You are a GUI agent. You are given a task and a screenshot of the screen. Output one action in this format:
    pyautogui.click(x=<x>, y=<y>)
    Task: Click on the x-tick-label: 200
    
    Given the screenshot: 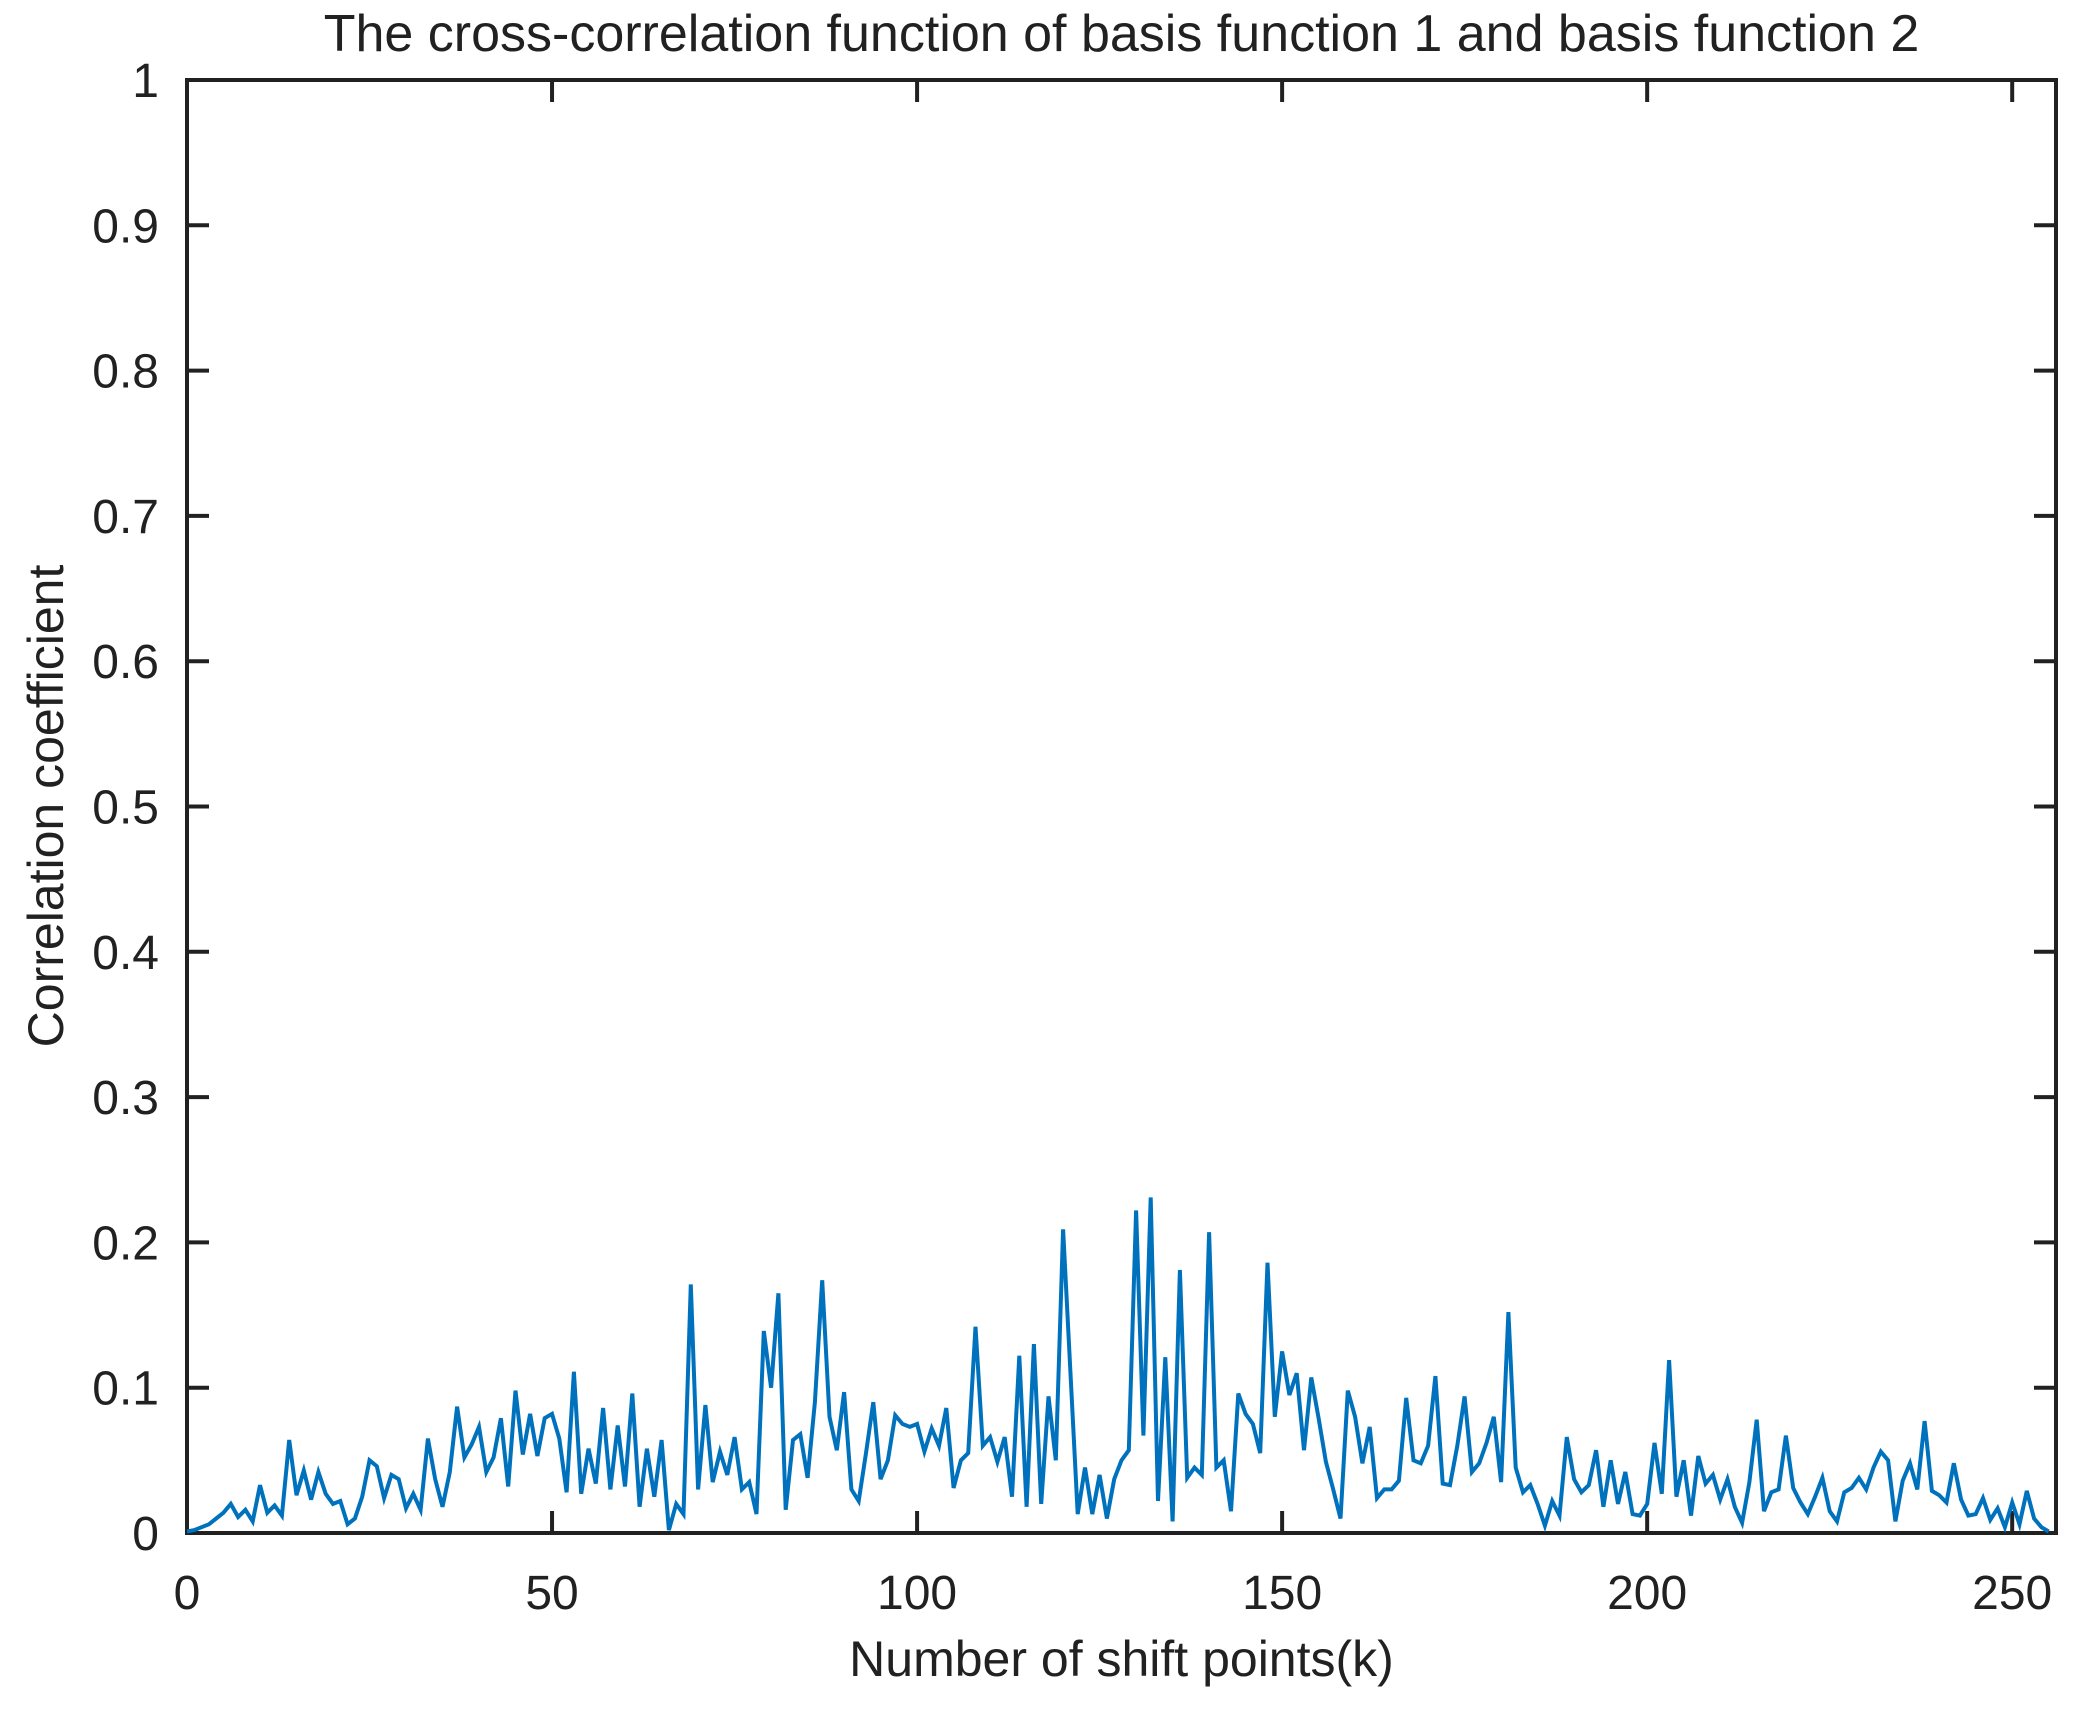 What is the action you would take?
    pyautogui.click(x=1647, y=1593)
    